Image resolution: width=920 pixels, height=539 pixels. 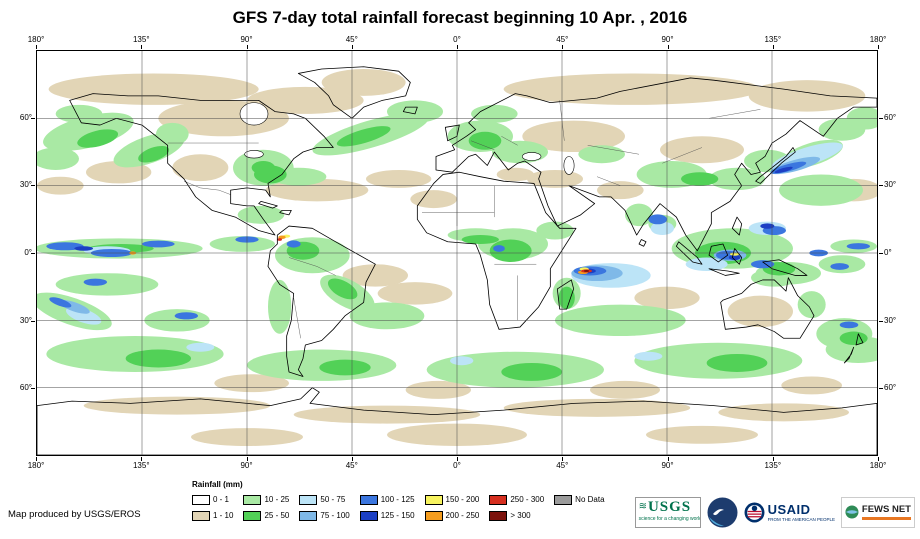 What do you see at coordinates (462, 515) in the screenshot?
I see `legend-label: 200 - 250` at bounding box center [462, 515].